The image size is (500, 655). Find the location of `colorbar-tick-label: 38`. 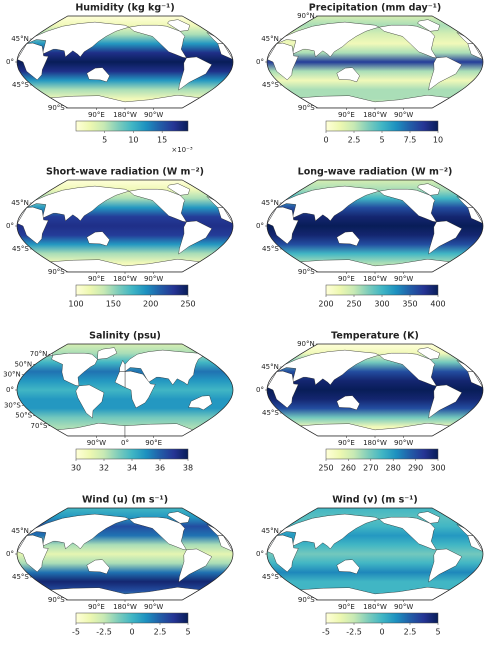

colorbar-tick-label: 38 is located at coordinates (188, 468).